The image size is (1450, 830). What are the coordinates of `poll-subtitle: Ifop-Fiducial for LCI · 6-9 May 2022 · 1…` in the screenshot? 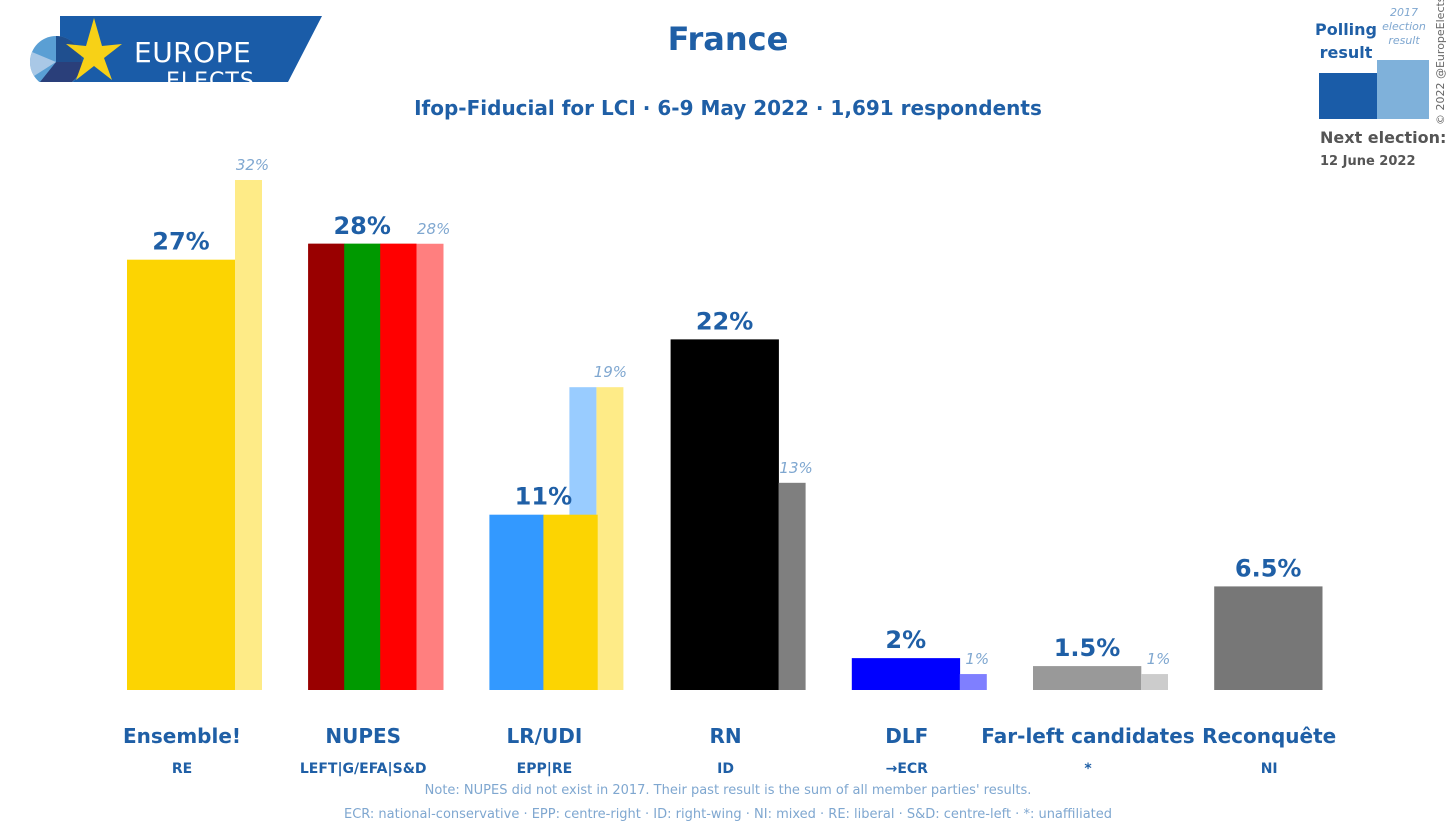 It's located at (728, 108).